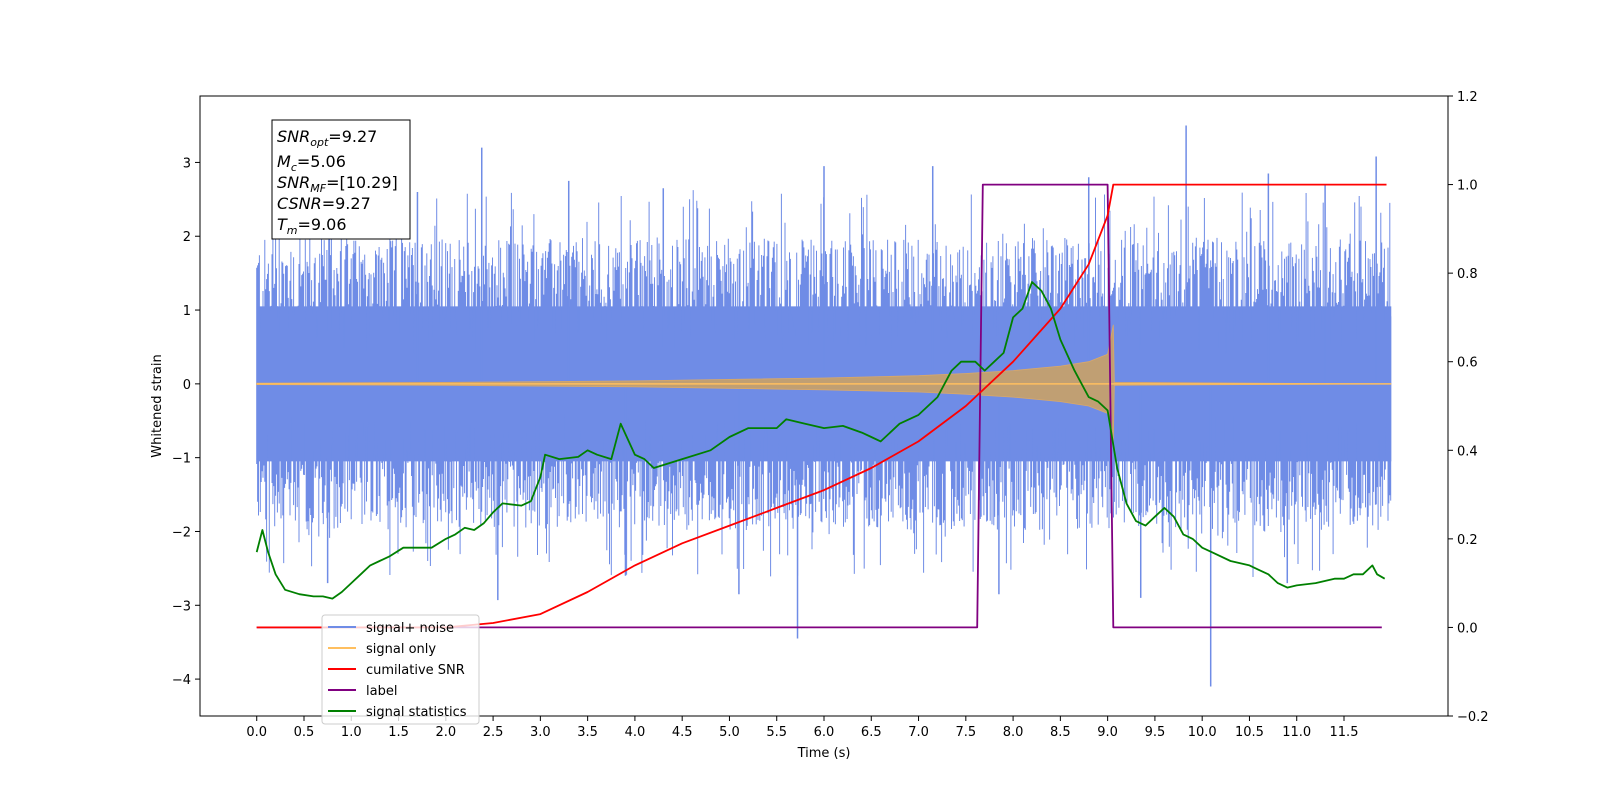  Describe the element at coordinates (1467, 363) in the screenshot. I see `y2-tick-label: 0.6` at that location.